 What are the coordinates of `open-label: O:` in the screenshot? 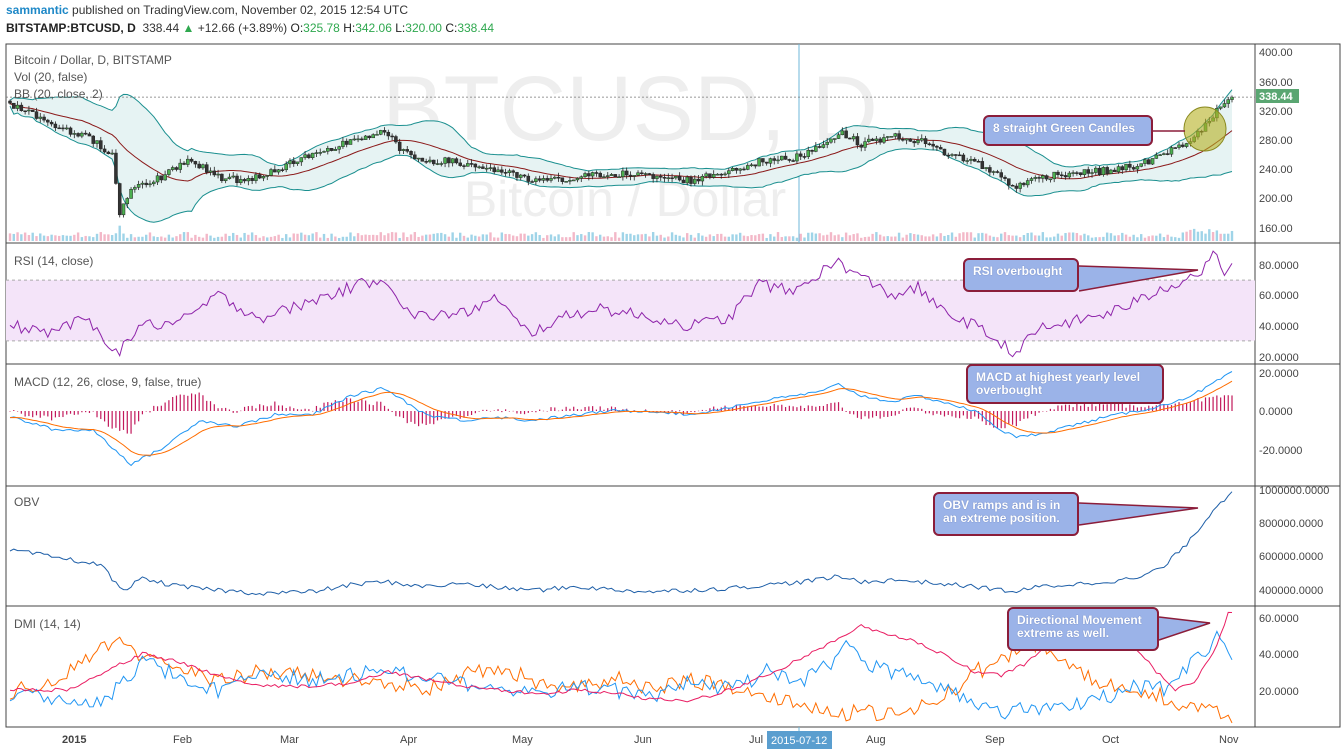 It's located at (297, 28).